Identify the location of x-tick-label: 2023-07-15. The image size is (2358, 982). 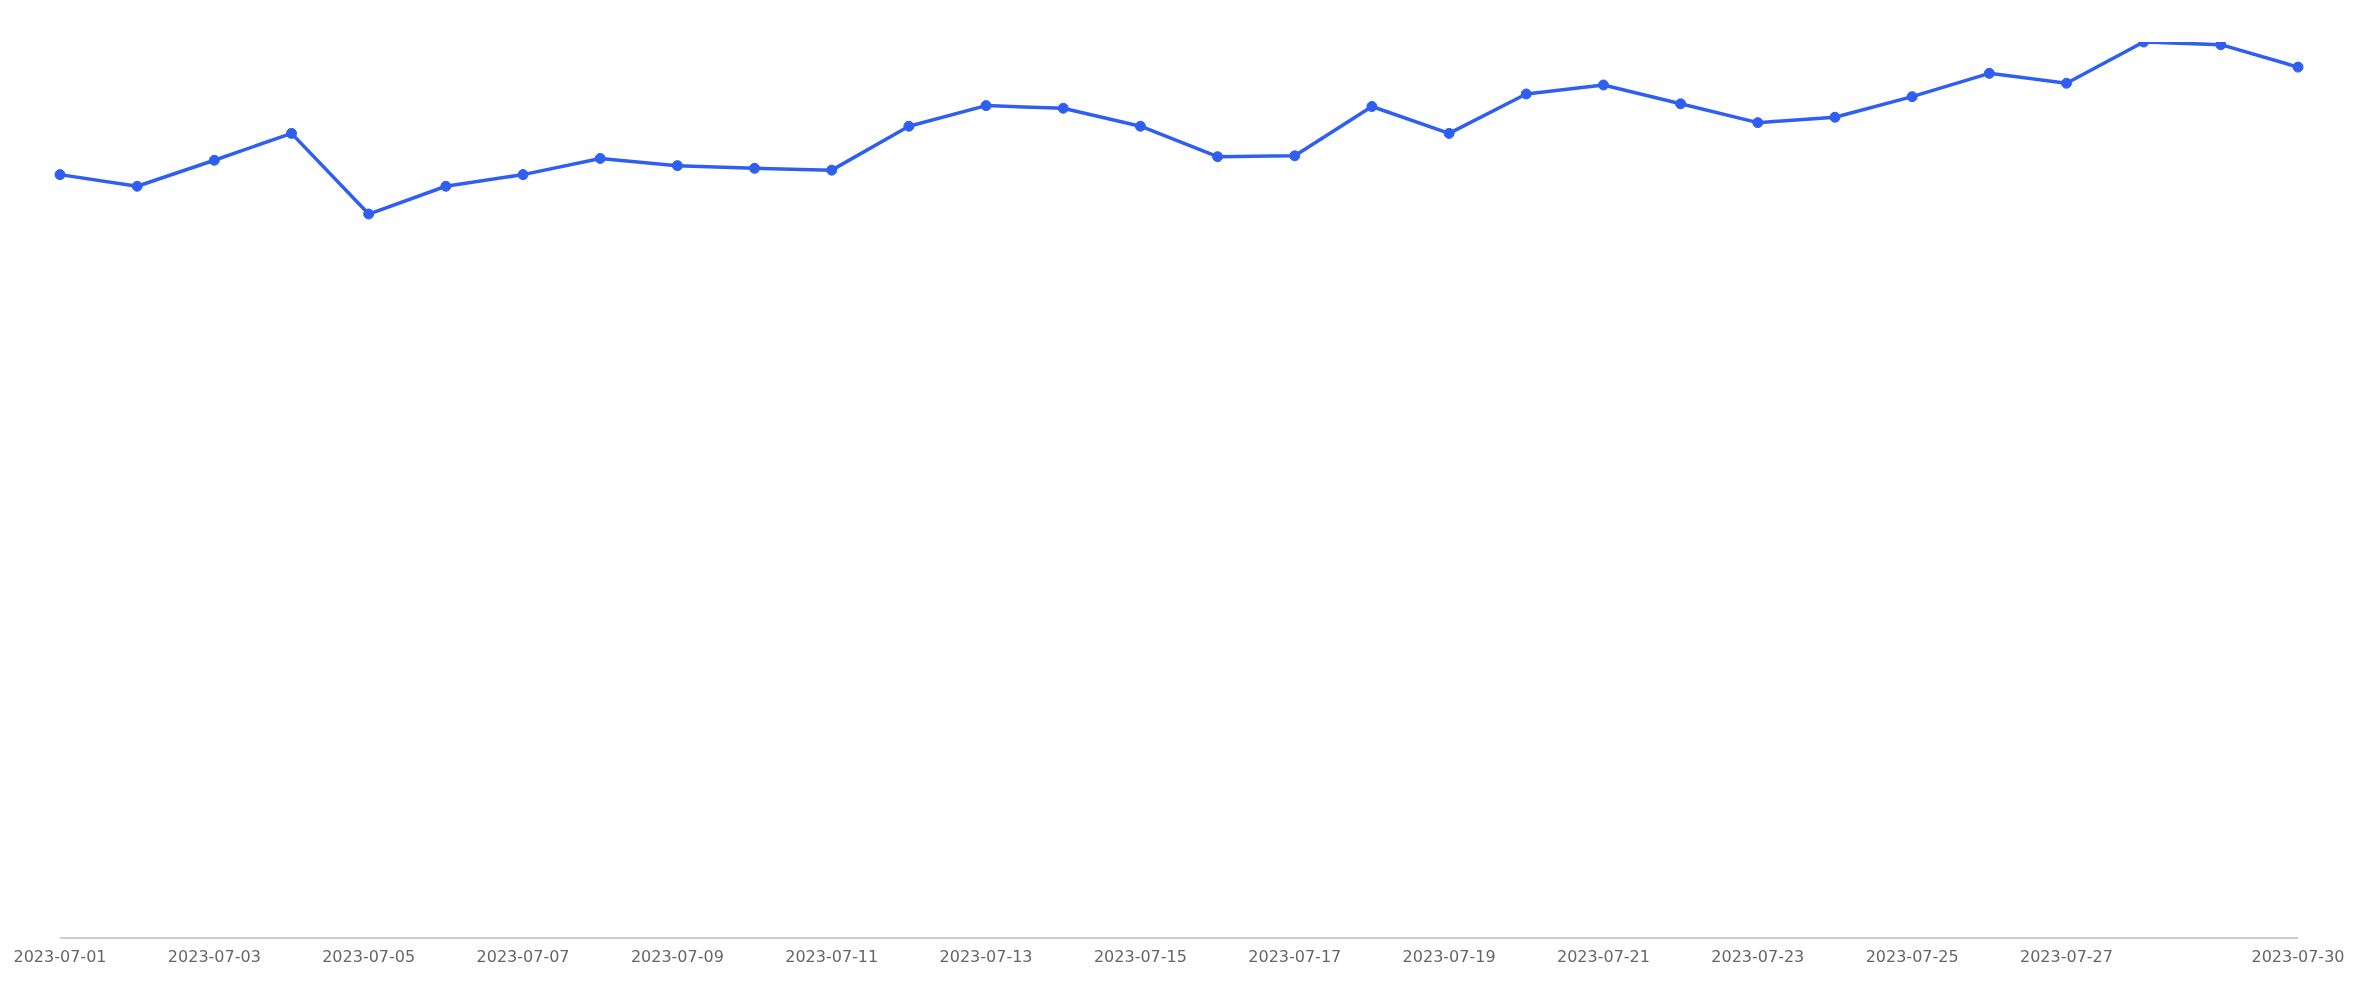
(1140, 956).